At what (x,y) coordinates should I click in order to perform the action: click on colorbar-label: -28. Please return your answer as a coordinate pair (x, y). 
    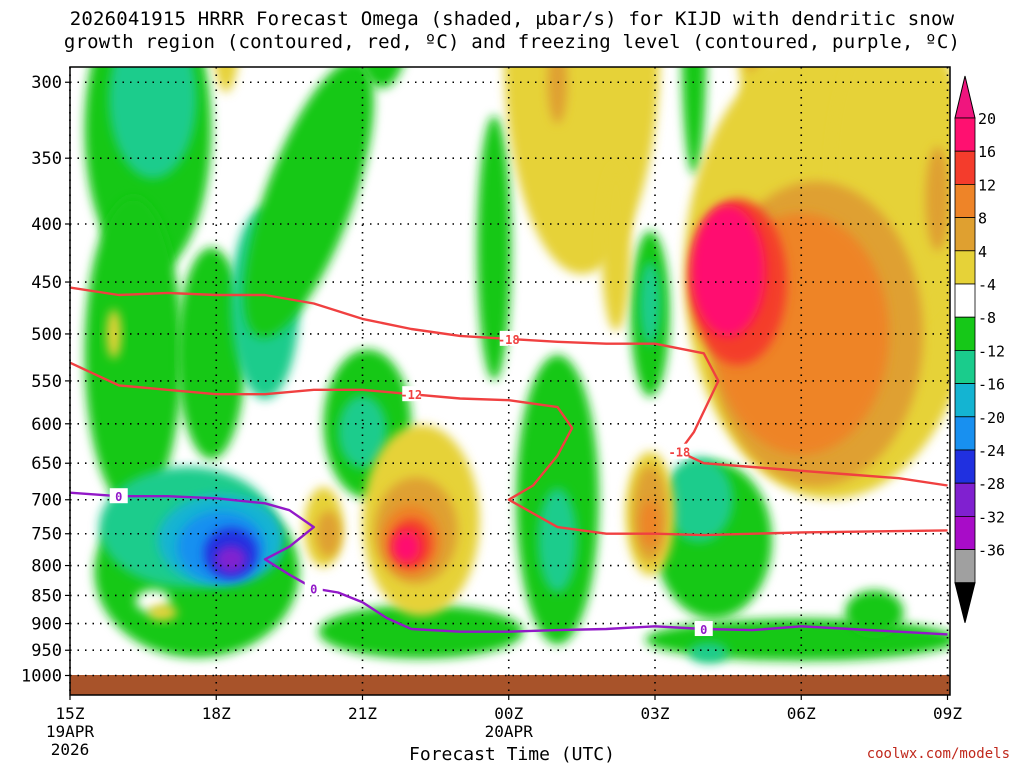
    Looking at the image, I should click on (991, 484).